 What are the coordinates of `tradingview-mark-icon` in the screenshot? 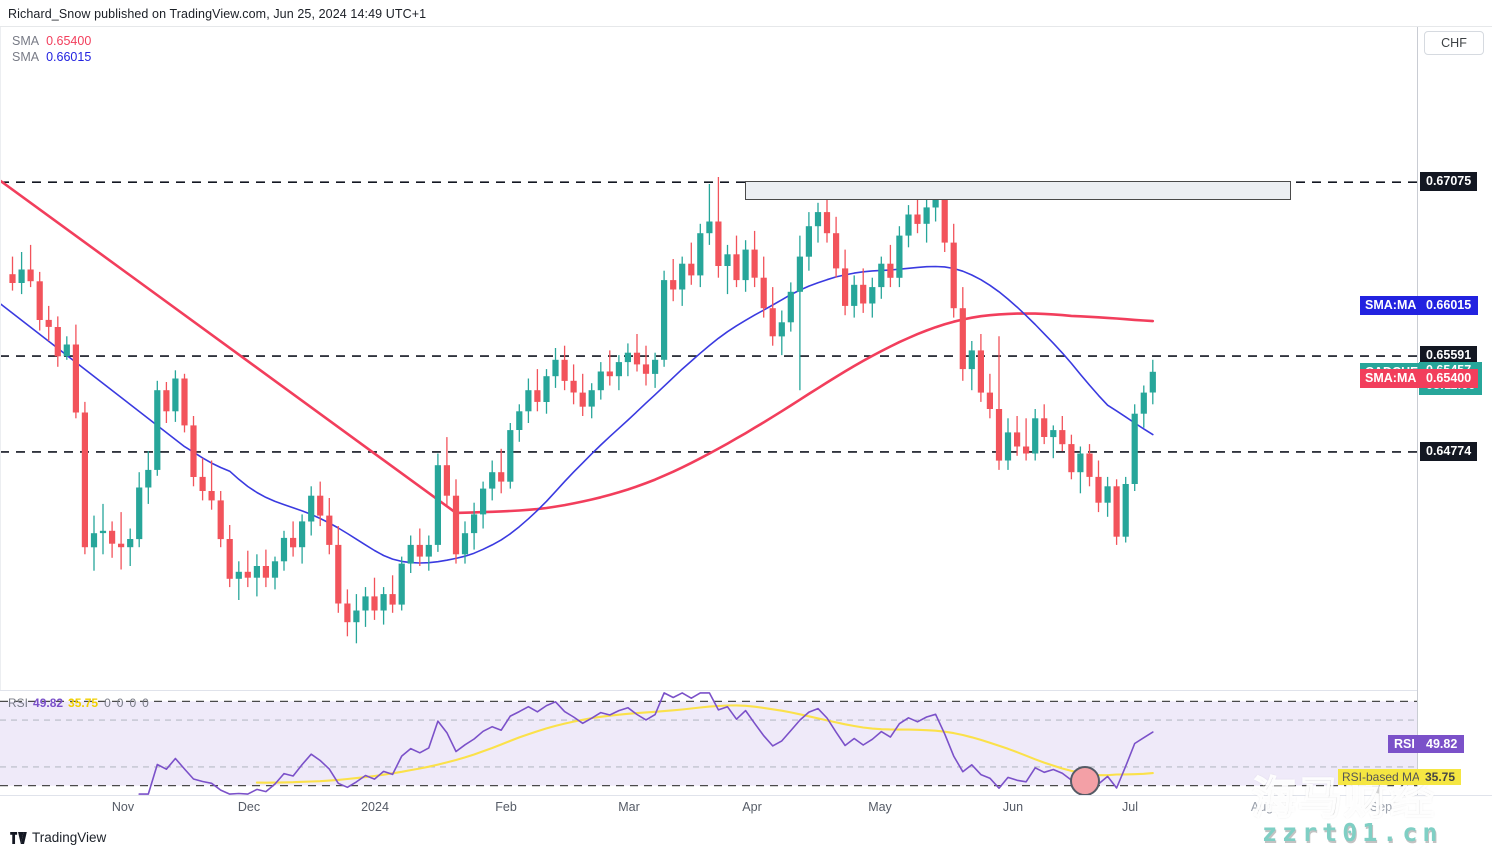 It's located at (18, 837).